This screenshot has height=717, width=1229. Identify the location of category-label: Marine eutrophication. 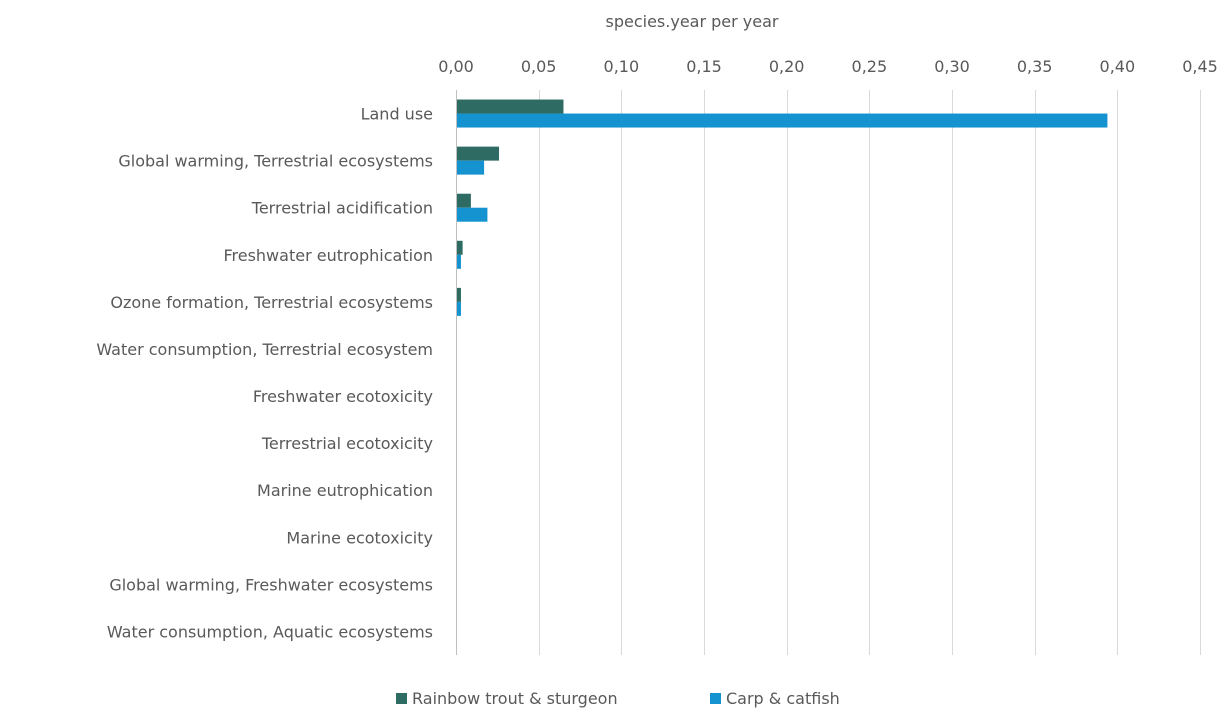
(345, 490).